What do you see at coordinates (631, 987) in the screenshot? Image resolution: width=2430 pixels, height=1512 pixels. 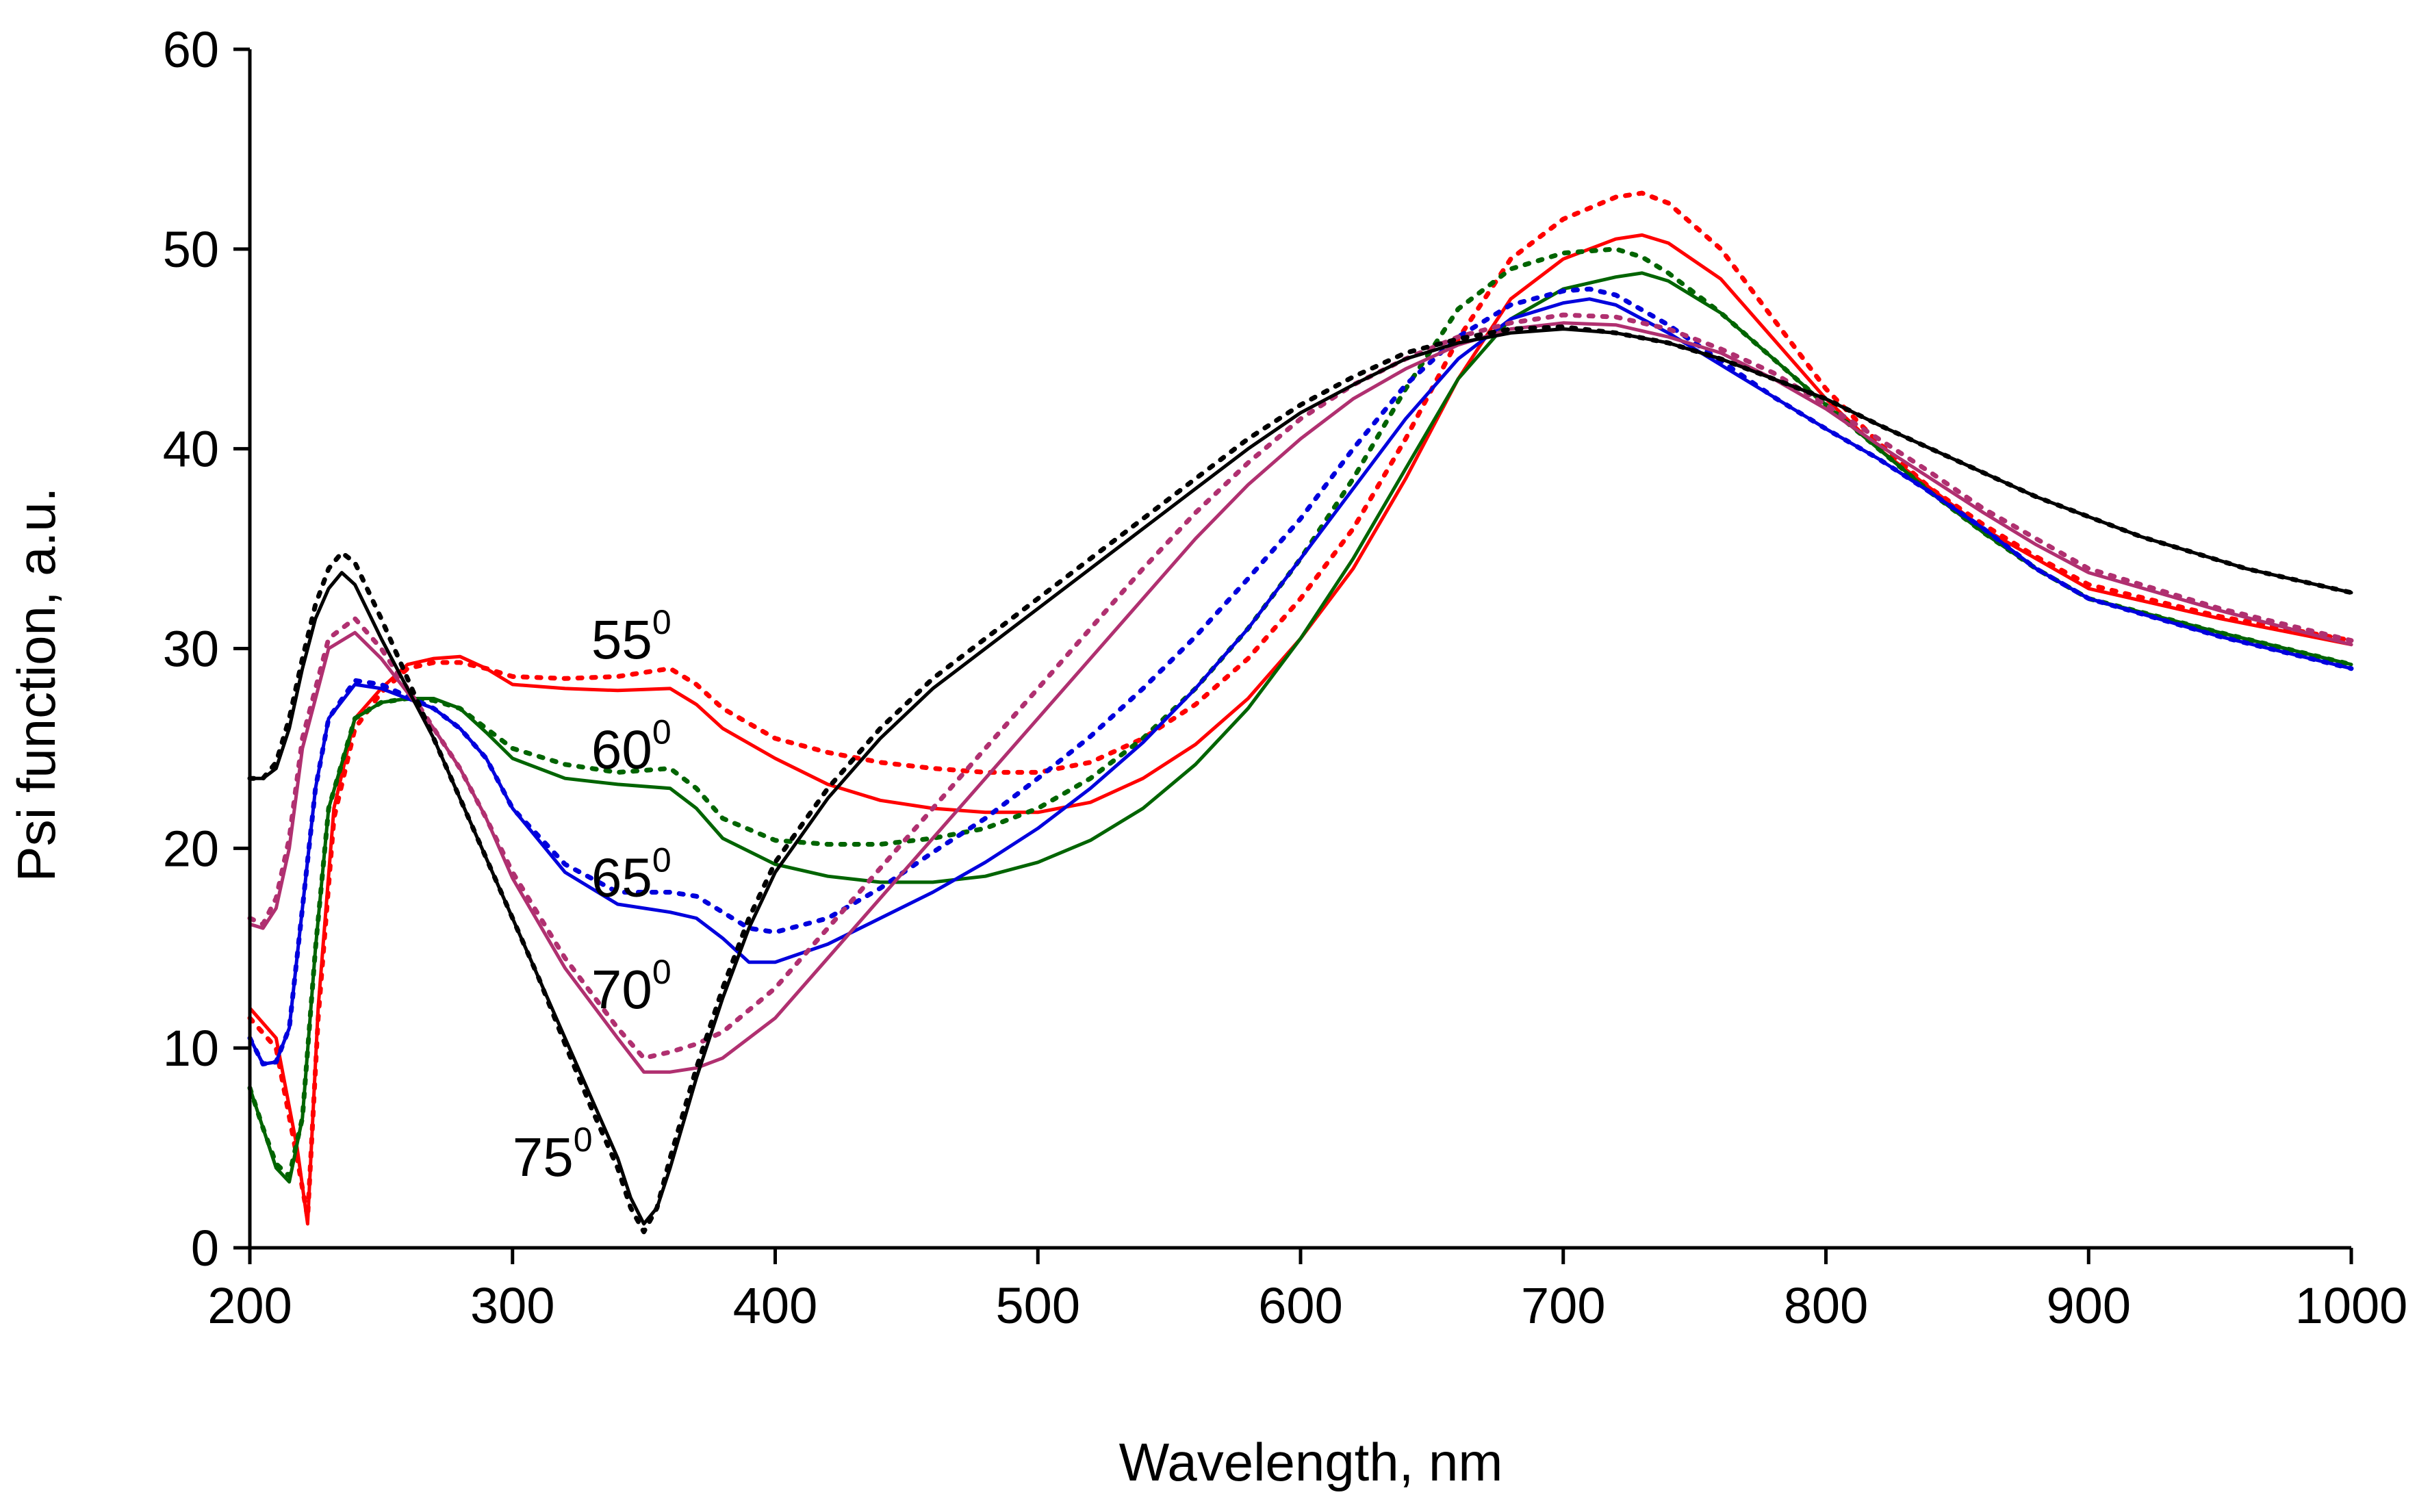 I see `angle-label-70: 700` at bounding box center [631, 987].